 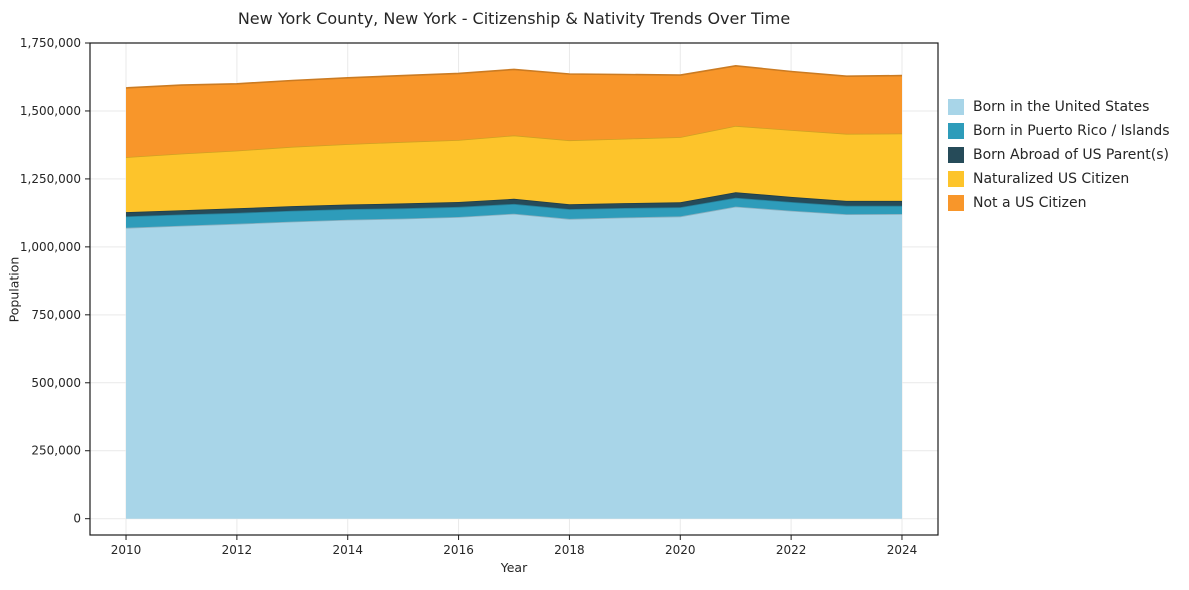 What do you see at coordinates (56, 451) in the screenshot?
I see `y-tick-label: 250,000` at bounding box center [56, 451].